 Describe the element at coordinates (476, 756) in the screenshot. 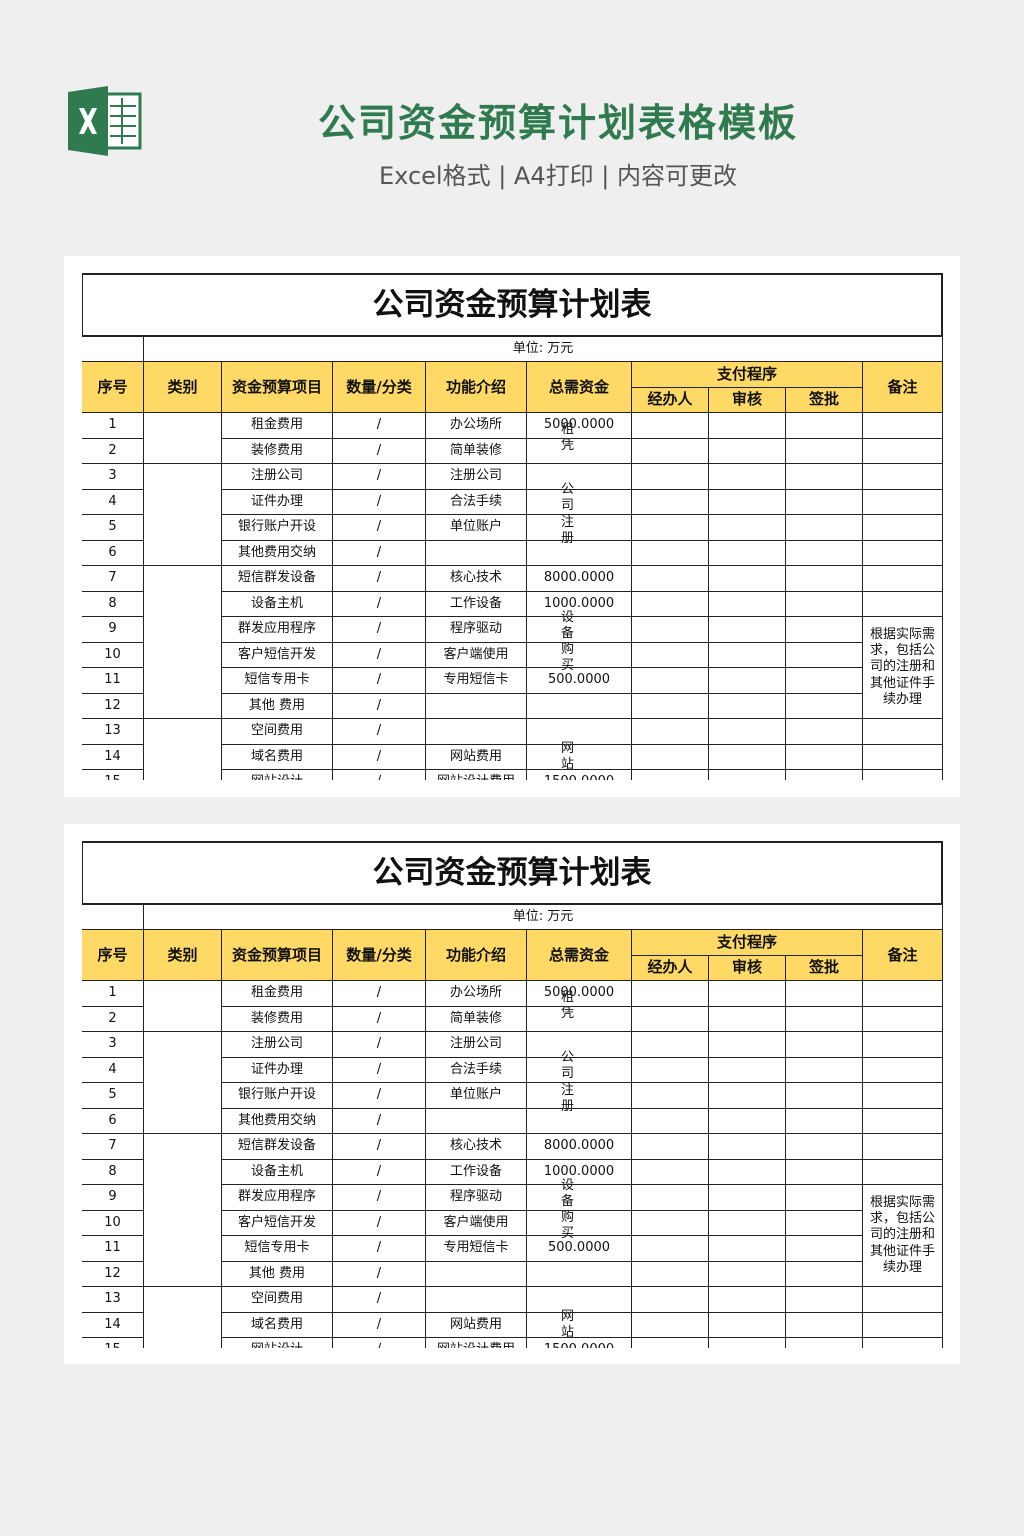

I see `func-cell: 网站费用` at that location.